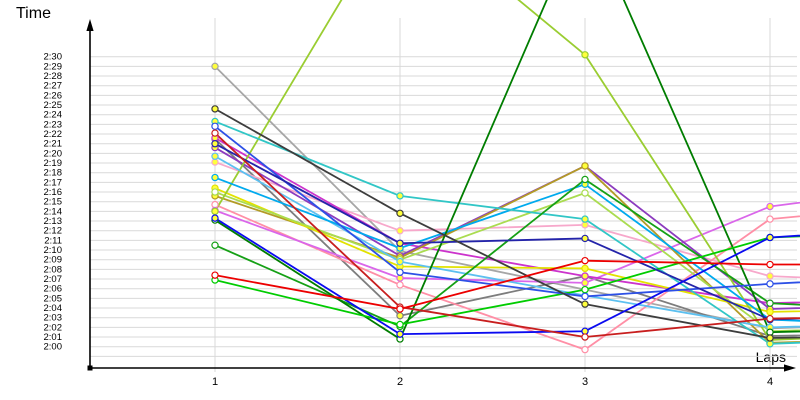 This screenshot has width=800, height=400. Describe the element at coordinates (585, 238) in the screenshot. I see `data-point-navy-lap3` at that location.